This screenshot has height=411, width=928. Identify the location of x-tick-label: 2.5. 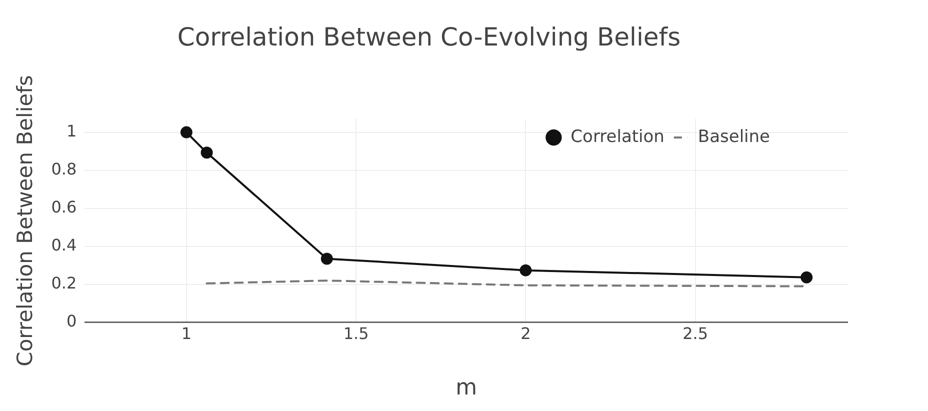
(695, 334).